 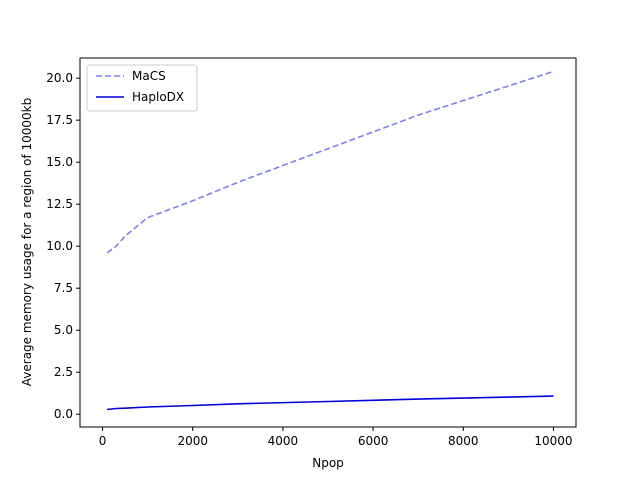 What do you see at coordinates (336, 437) in the screenshot?
I see `x-axis-ticks: 0 2000 4000 6000 8000 10000` at bounding box center [336, 437].